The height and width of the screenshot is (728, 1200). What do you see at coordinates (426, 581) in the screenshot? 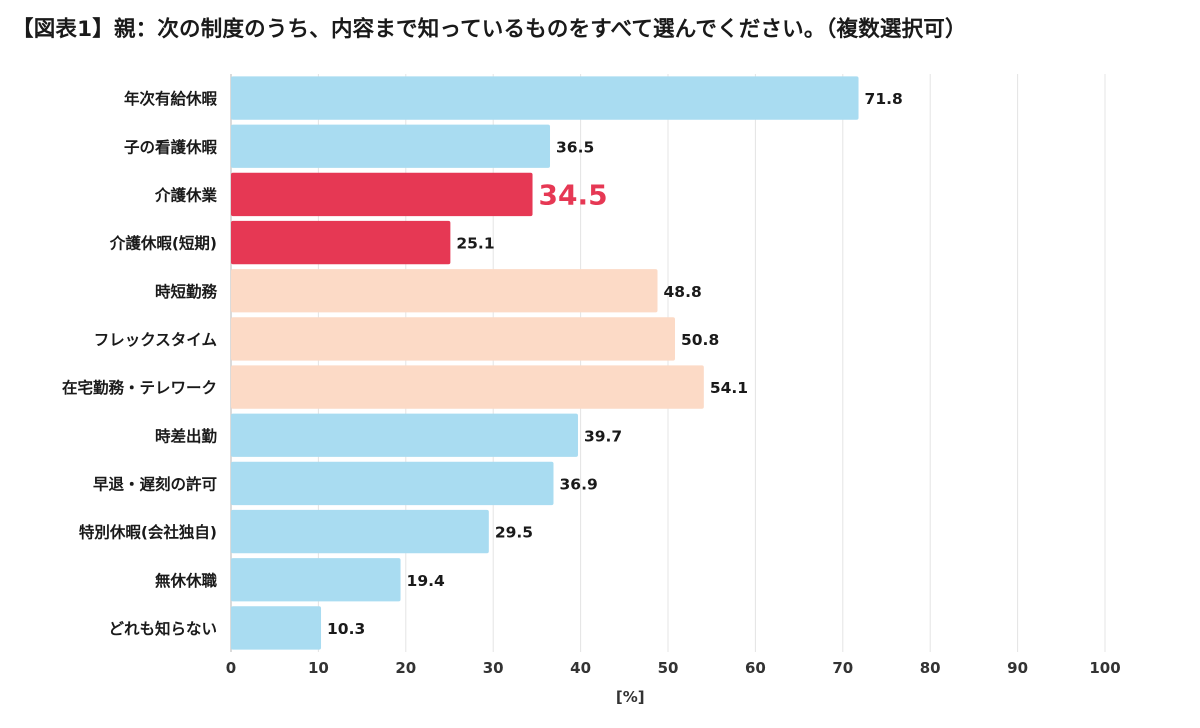
I see `value-label: 19.4` at bounding box center [426, 581].